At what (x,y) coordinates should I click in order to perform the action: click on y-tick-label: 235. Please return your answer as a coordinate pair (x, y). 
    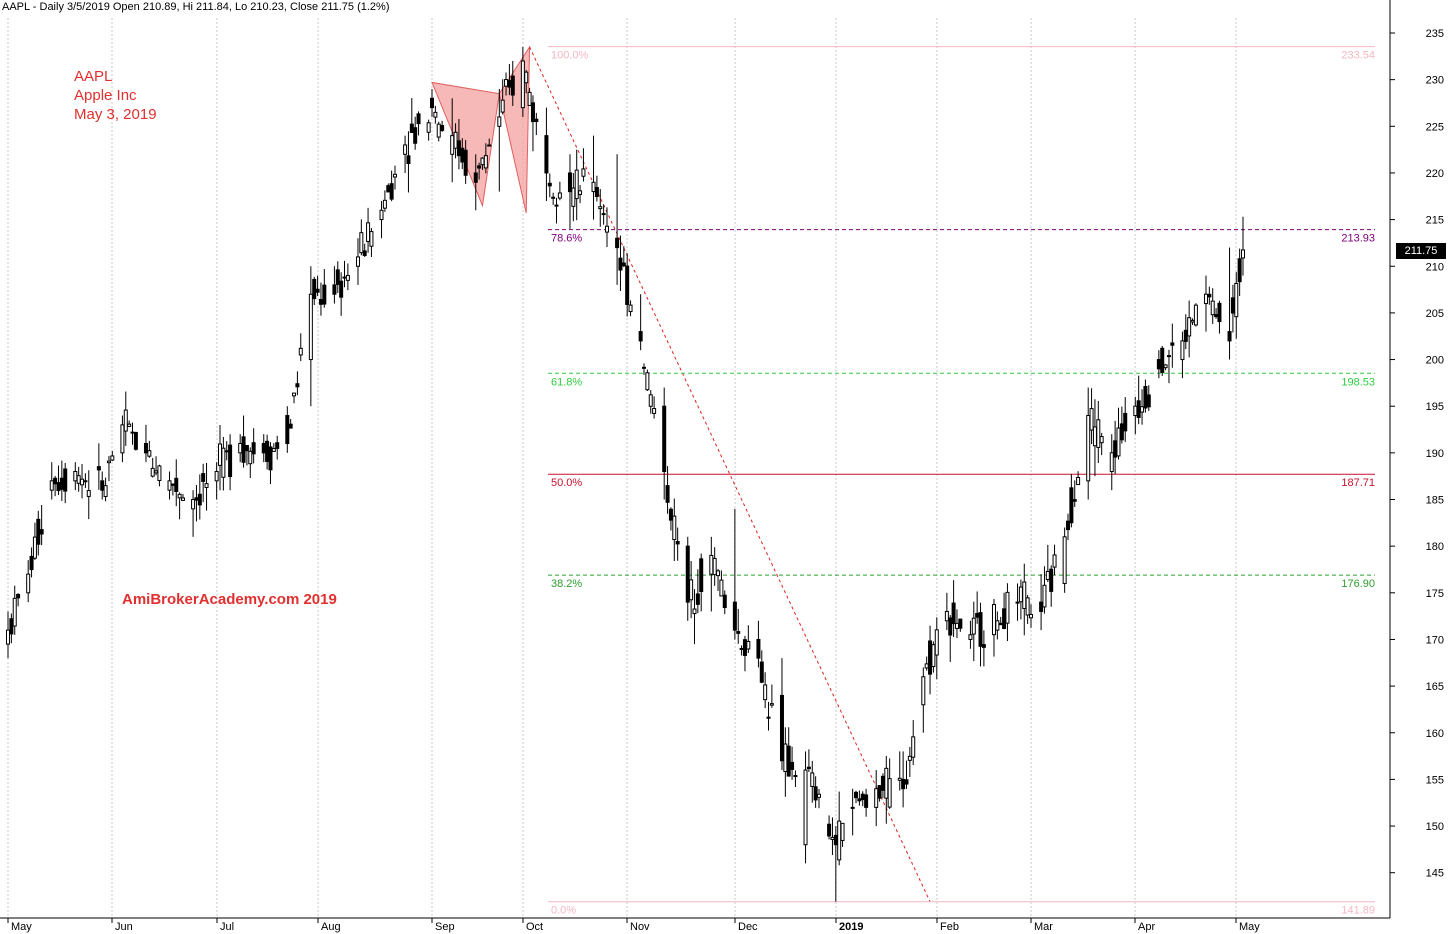
    Looking at the image, I should click on (1435, 34).